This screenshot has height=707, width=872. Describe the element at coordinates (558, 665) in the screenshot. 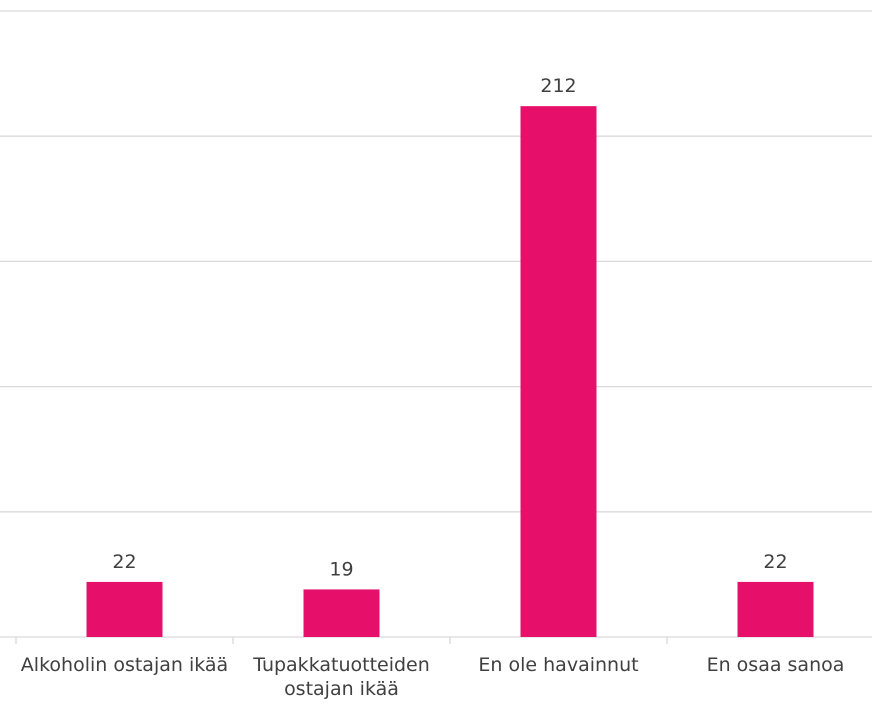

I see `x-tick-label: En ole havainnut` at that location.